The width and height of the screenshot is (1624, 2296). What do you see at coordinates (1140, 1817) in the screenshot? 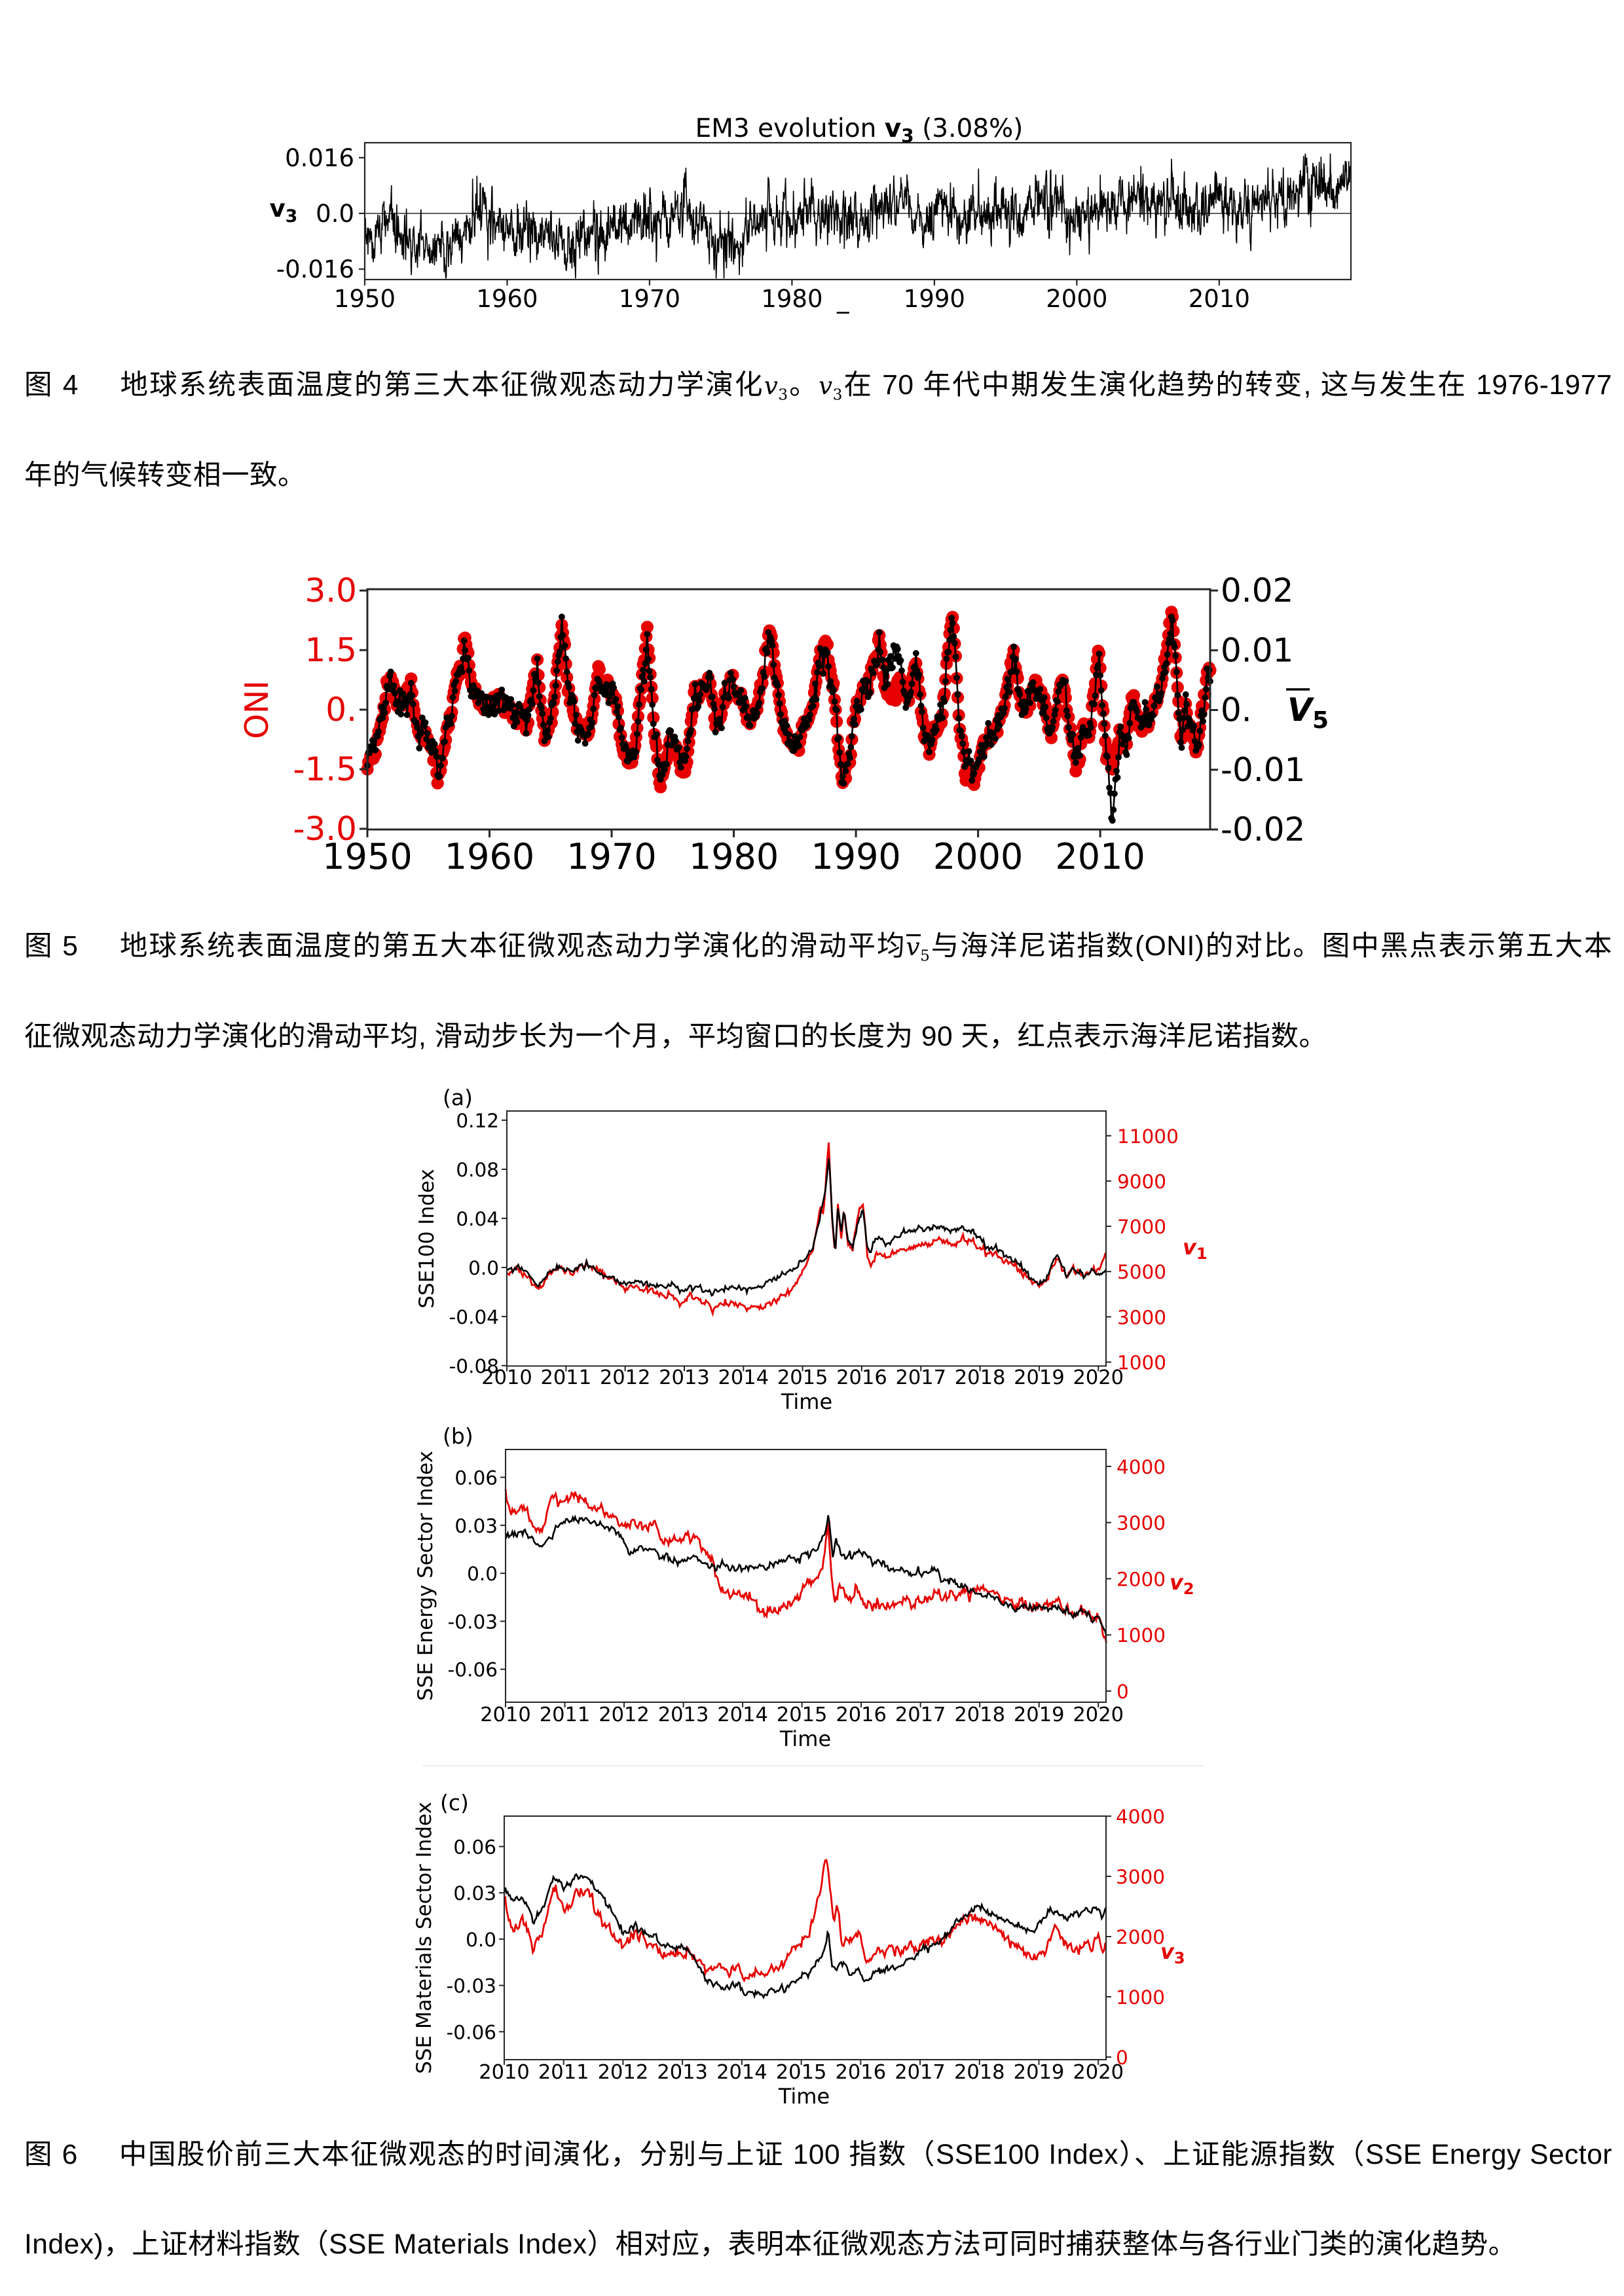
I see `right-tick-label: 4000` at bounding box center [1140, 1817].